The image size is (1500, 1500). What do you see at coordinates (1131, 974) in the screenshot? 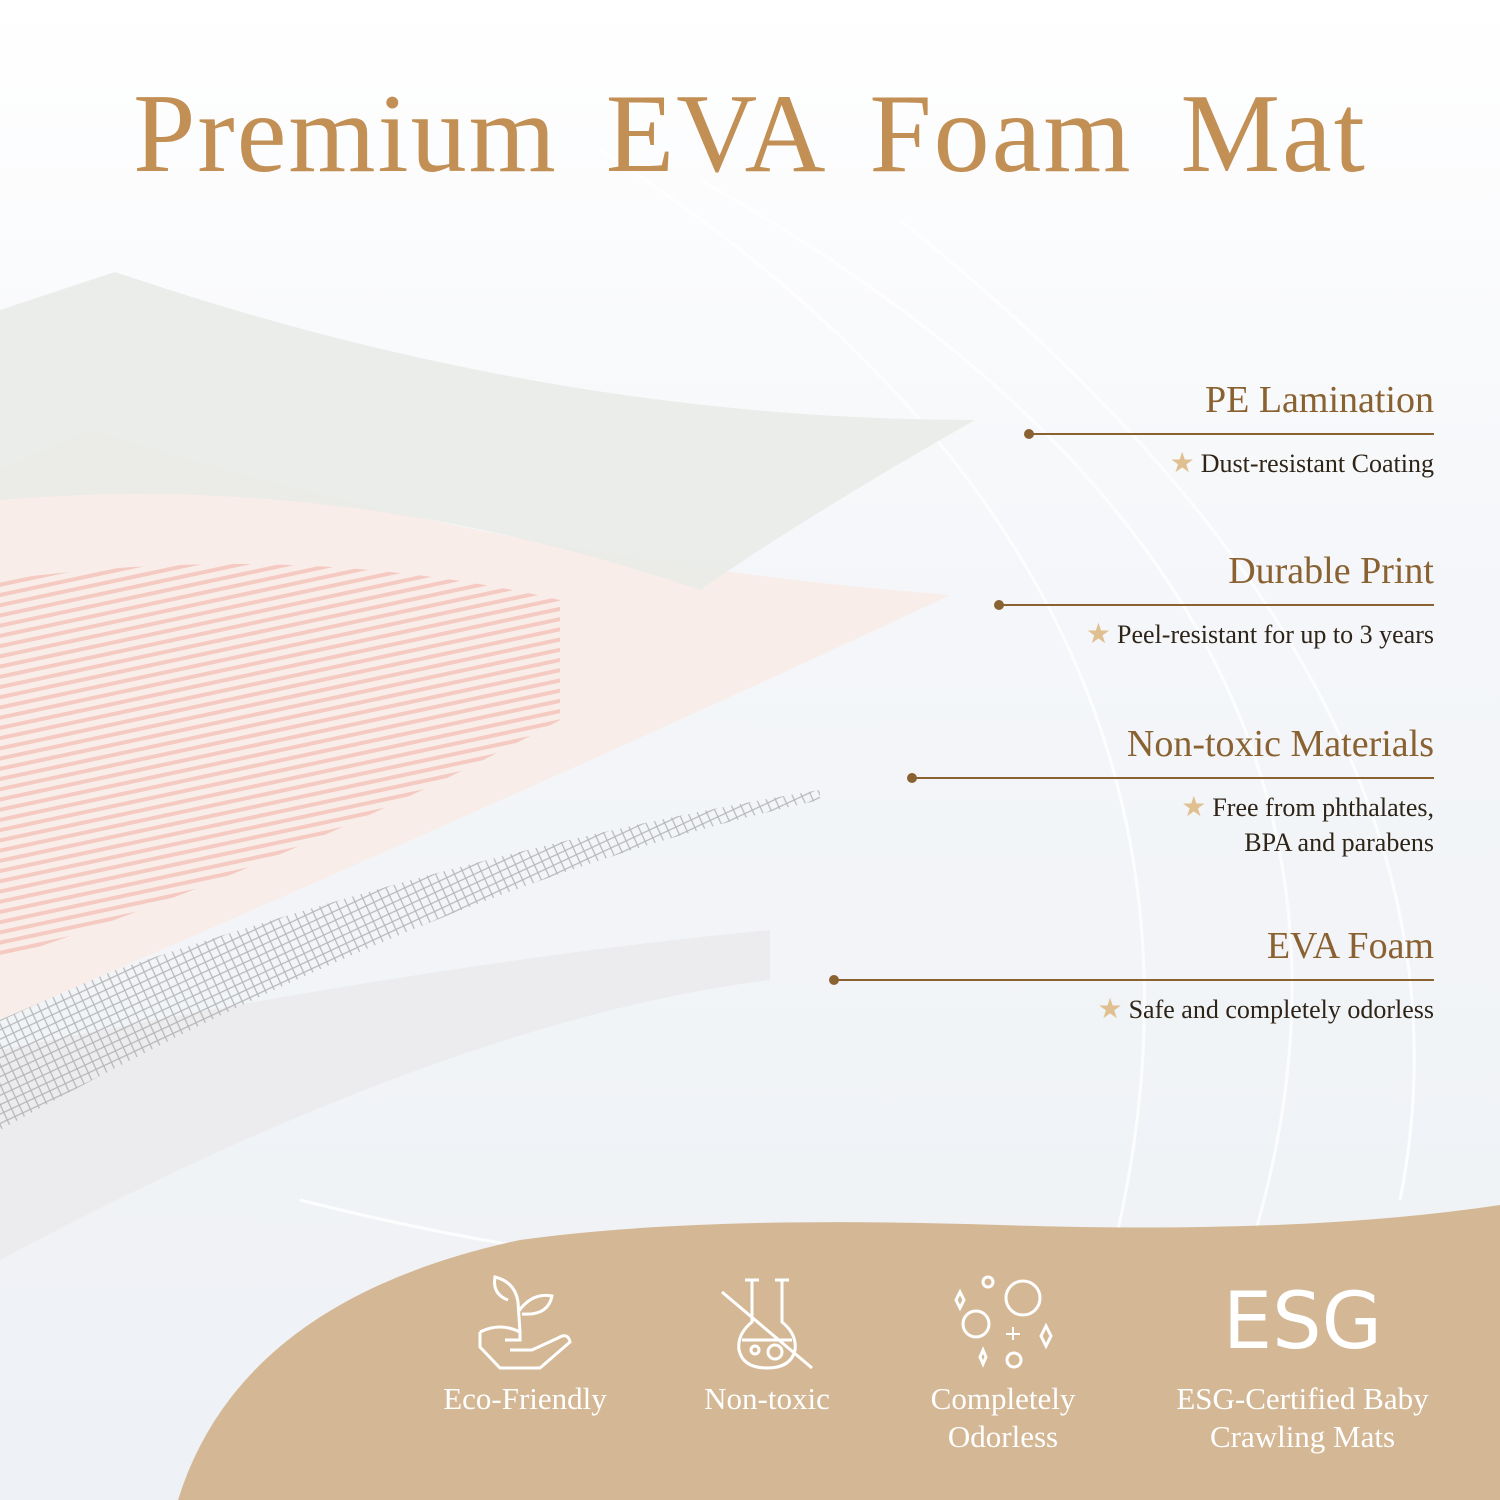
I see `feature-eva-foam: EVA Foam ★ Safe and completely odorless` at bounding box center [1131, 974].